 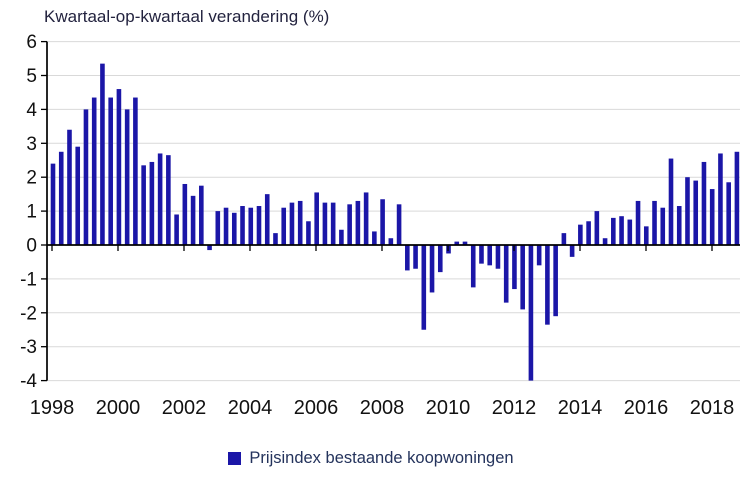 I want to click on x-tick-label: 2012, so click(x=514, y=408).